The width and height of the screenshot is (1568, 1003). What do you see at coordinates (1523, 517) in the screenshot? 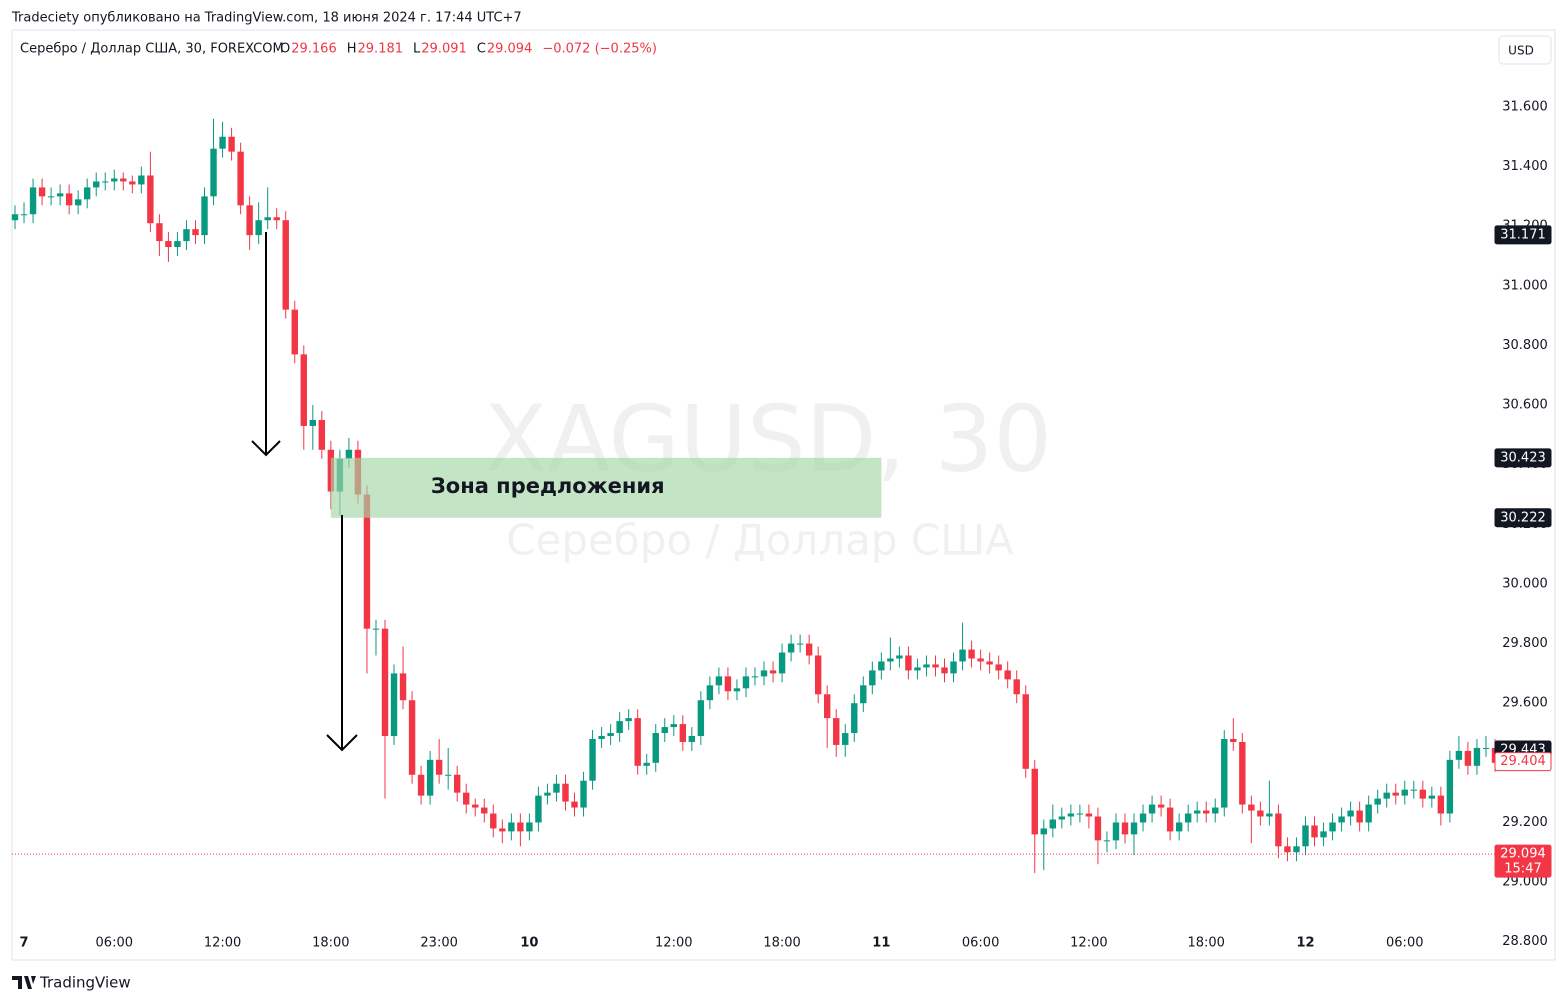
I see `price-label: 30.222` at bounding box center [1523, 517].